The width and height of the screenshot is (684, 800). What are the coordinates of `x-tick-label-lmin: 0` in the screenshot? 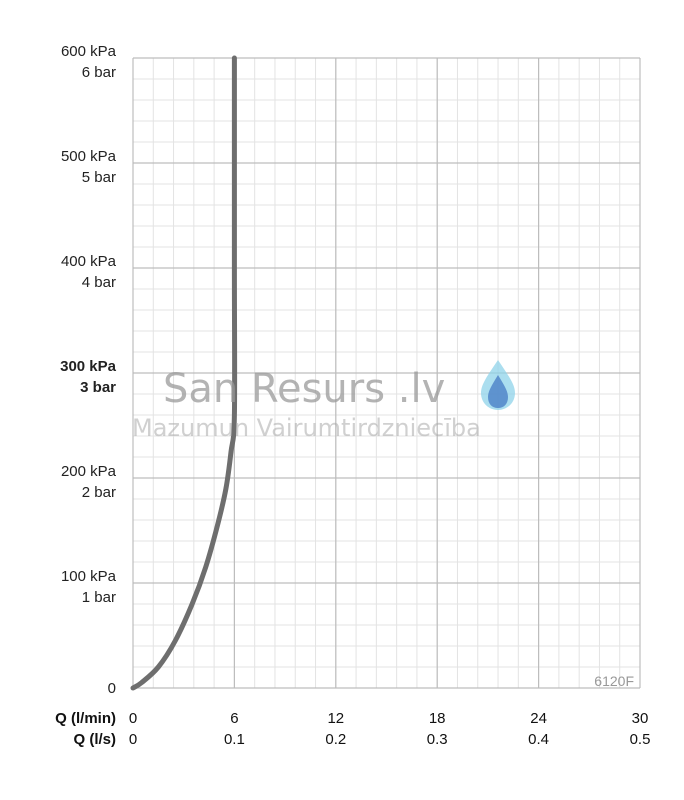 It's located at (133, 718).